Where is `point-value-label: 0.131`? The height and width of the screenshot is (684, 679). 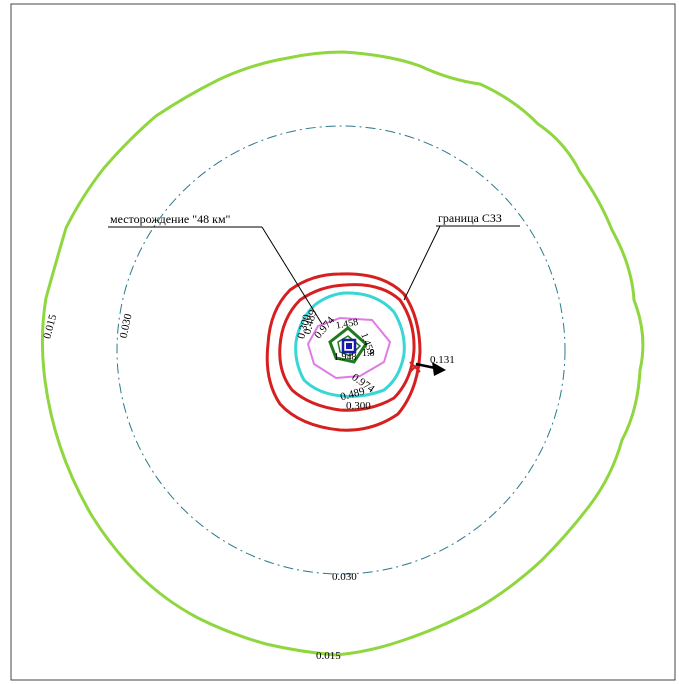
point-value-label: 0.131 is located at coordinates (442, 360).